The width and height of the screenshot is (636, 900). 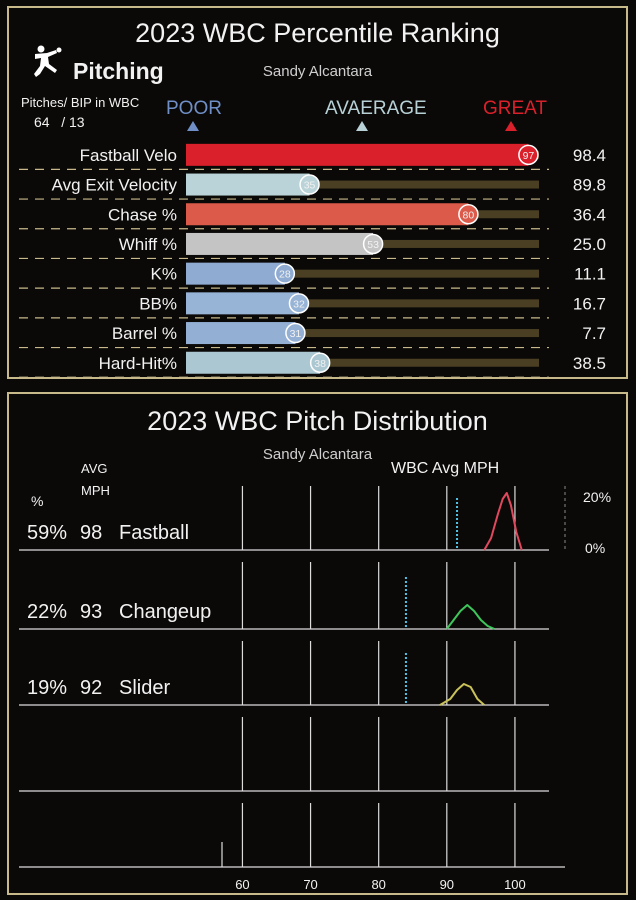 What do you see at coordinates (144, 688) in the screenshot?
I see `pitch-name: Slider` at bounding box center [144, 688].